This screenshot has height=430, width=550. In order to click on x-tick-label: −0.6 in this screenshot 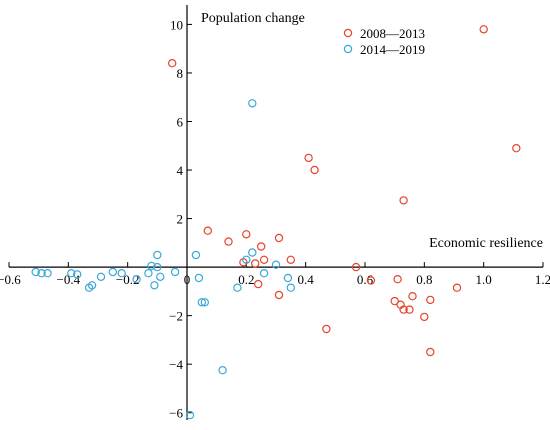, I will do `click(10, 279)`.